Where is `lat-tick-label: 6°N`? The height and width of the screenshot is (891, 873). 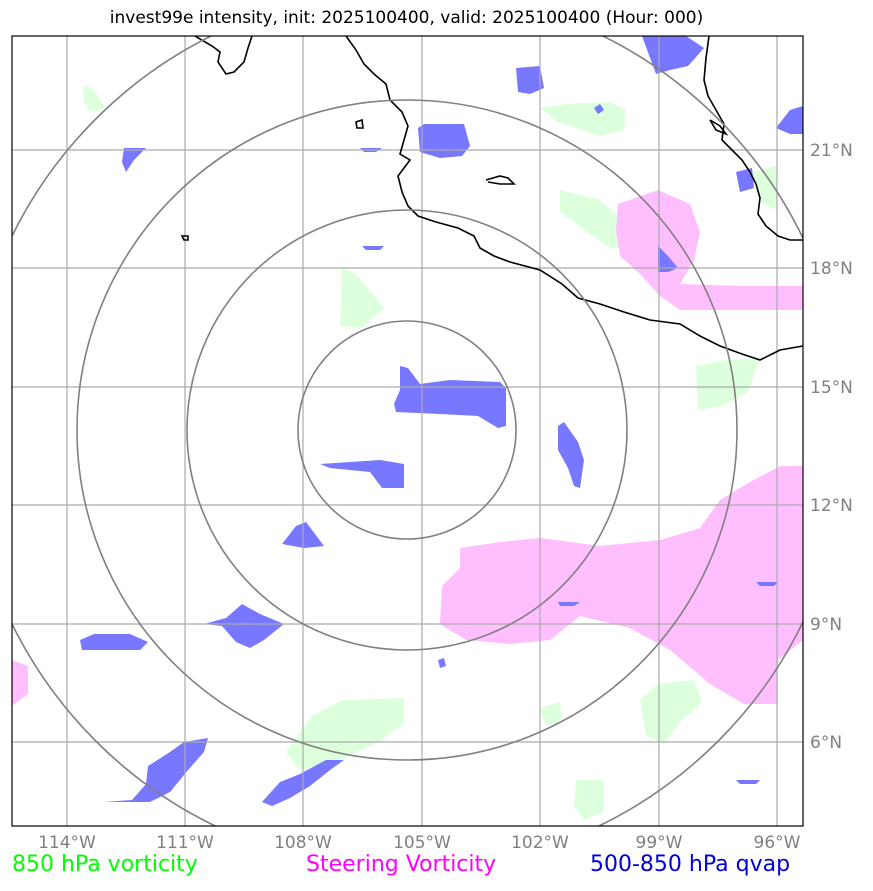 lat-tick-label: 6°N is located at coordinates (826, 743).